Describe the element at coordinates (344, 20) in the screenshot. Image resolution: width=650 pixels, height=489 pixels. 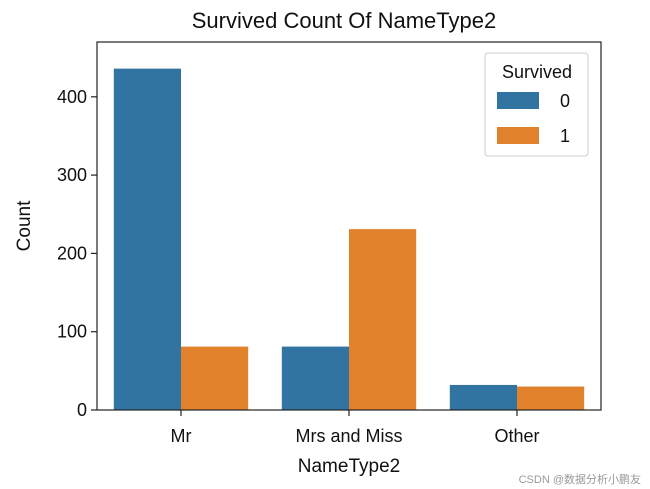
I see `chart-title: Survived Count Of NameType2` at that location.